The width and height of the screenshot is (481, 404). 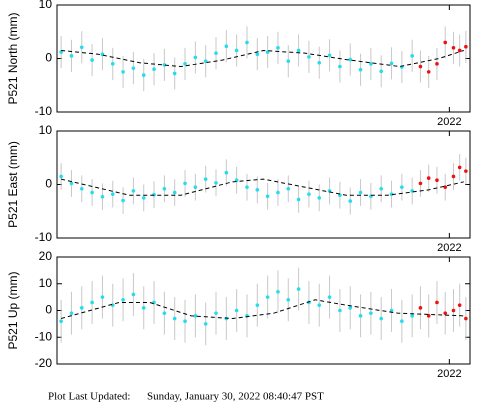 What do you see at coordinates (44, 363) in the screenshot?
I see `y-tick-label: -20` at bounding box center [44, 363].